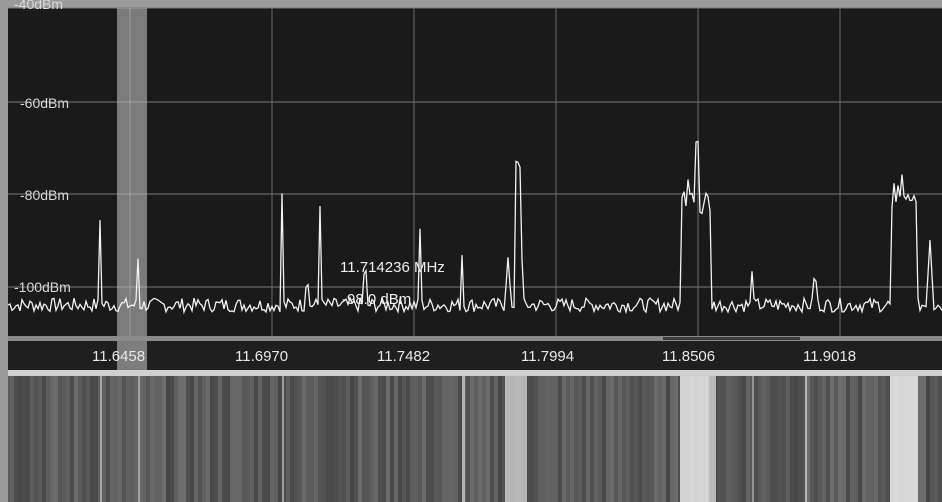 The width and height of the screenshot is (942, 502). I want to click on frequency-axis, so click(475, 353).